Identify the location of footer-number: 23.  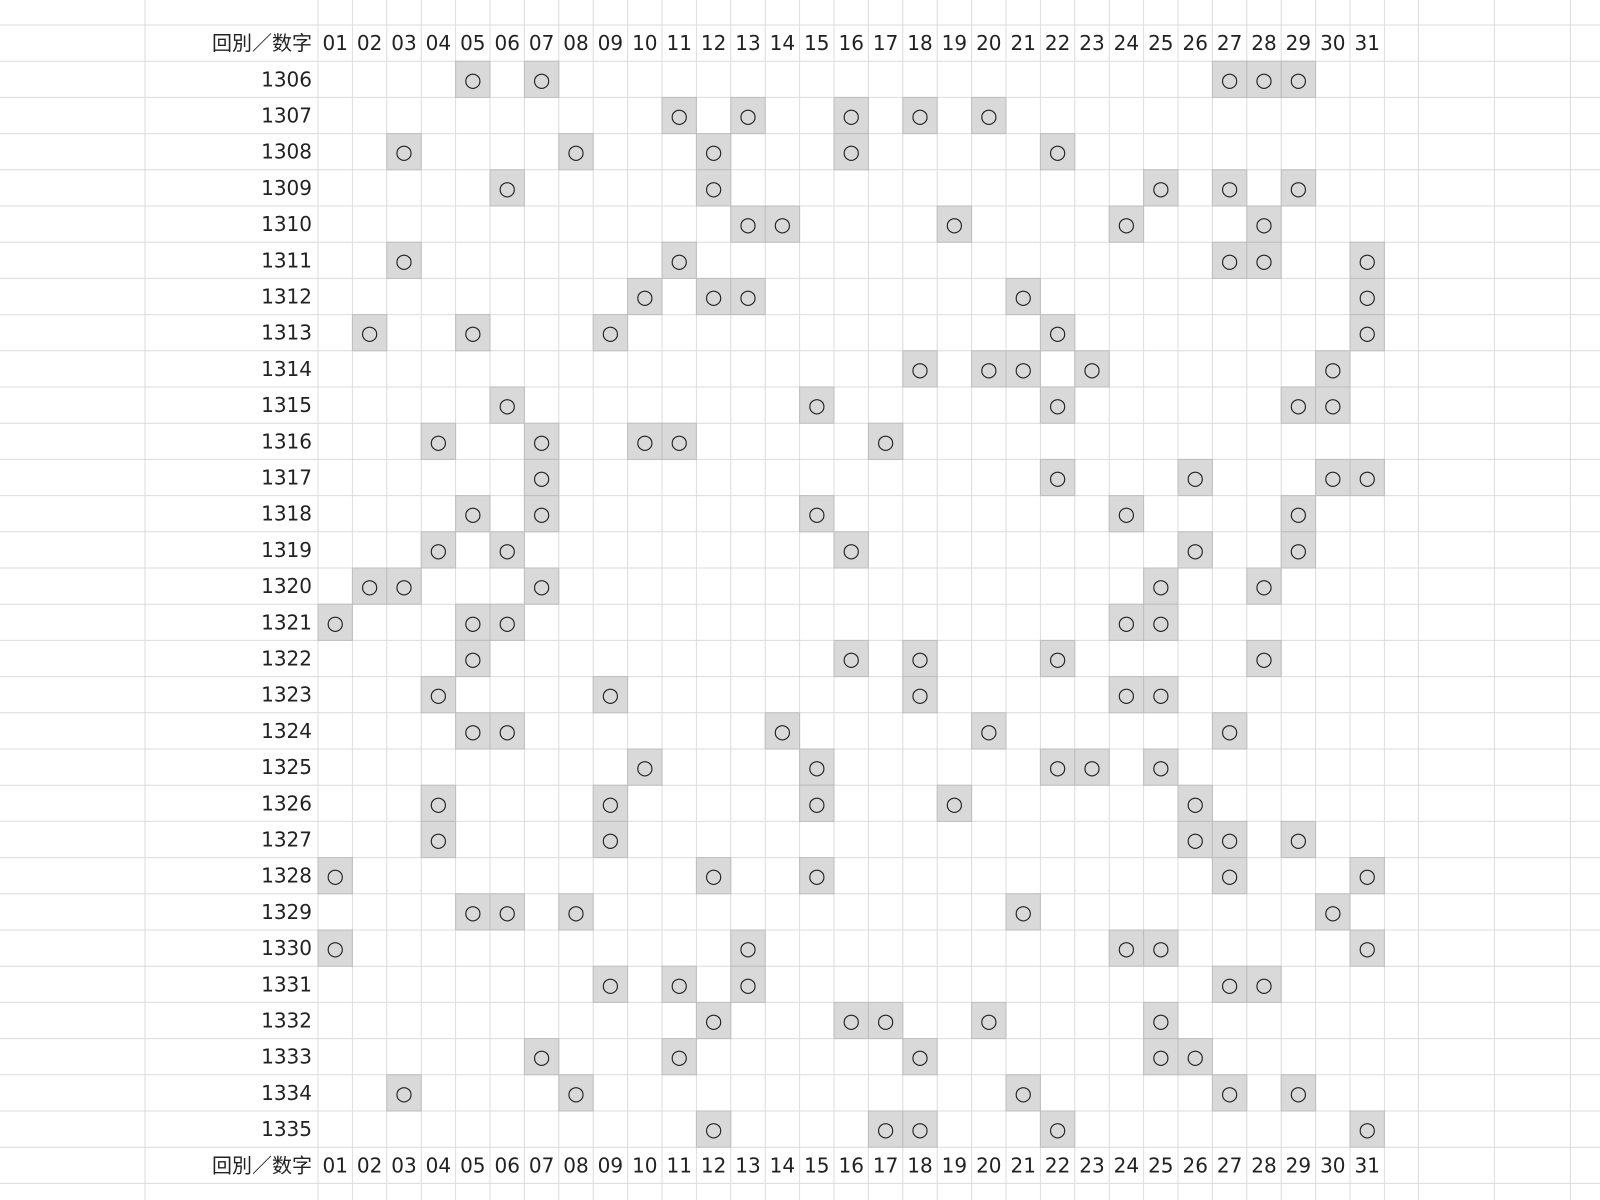
(1091, 1165).